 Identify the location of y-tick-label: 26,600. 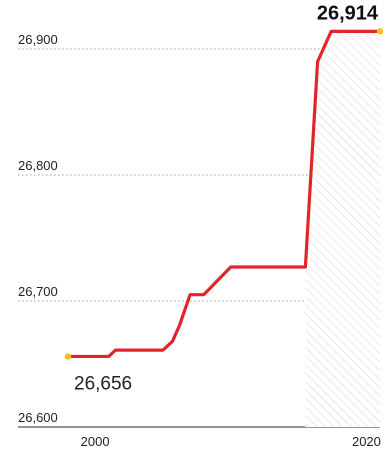
(38, 417).